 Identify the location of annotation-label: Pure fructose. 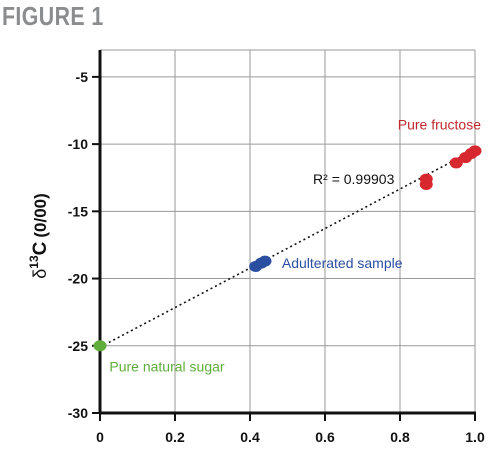
(439, 124).